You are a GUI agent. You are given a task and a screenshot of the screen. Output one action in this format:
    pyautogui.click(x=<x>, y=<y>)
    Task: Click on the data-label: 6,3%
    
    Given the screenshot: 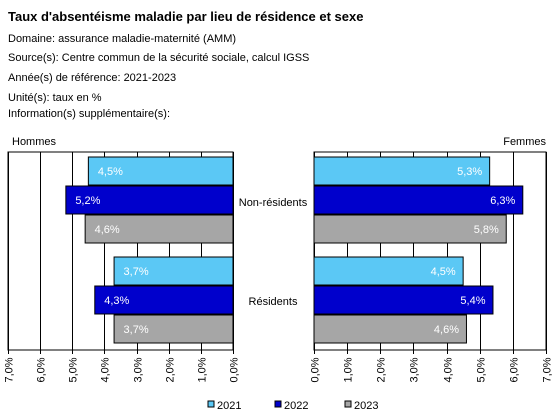 What is the action you would take?
    pyautogui.click(x=502, y=201)
    